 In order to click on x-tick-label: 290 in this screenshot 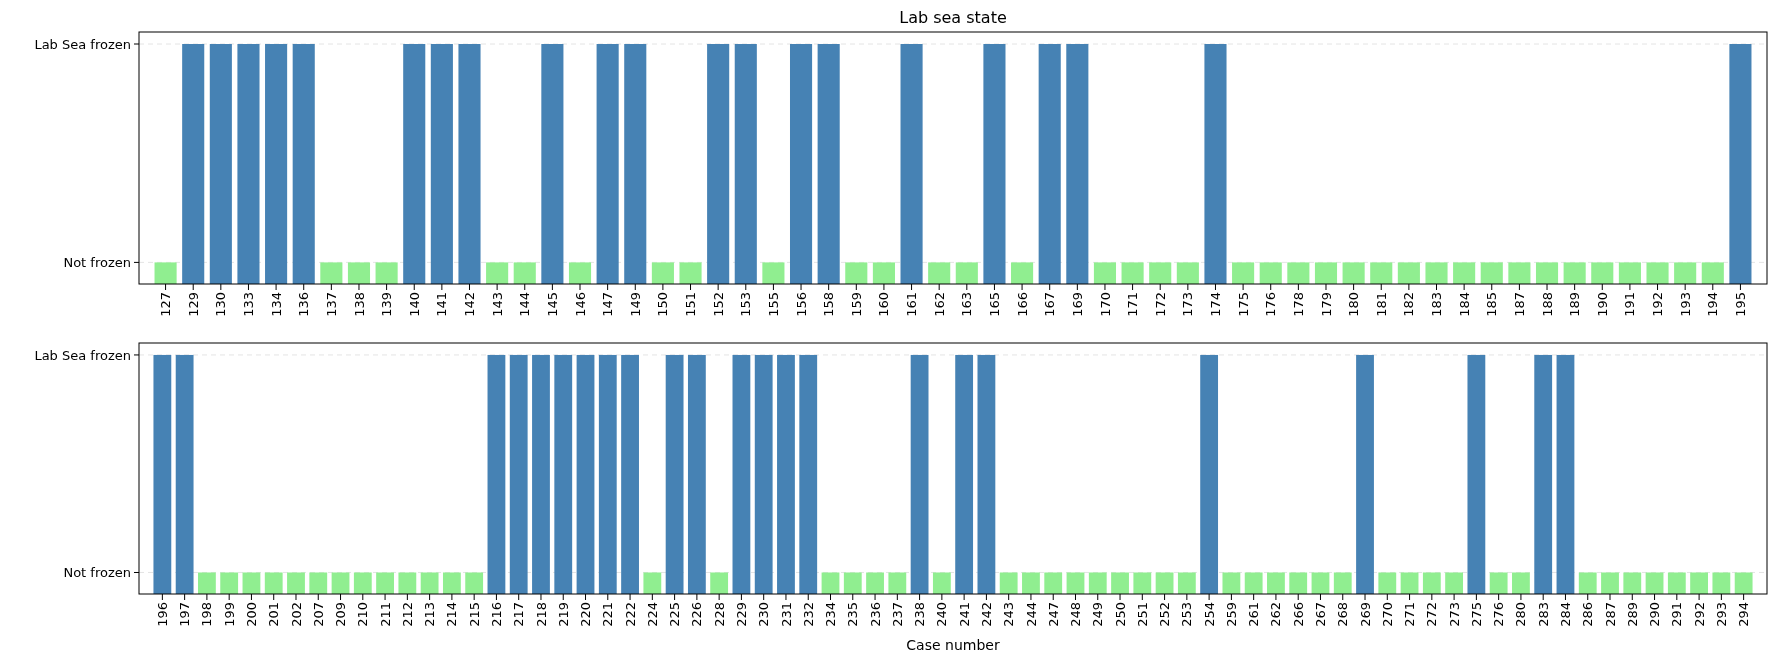, I will do `click(1655, 614)`.